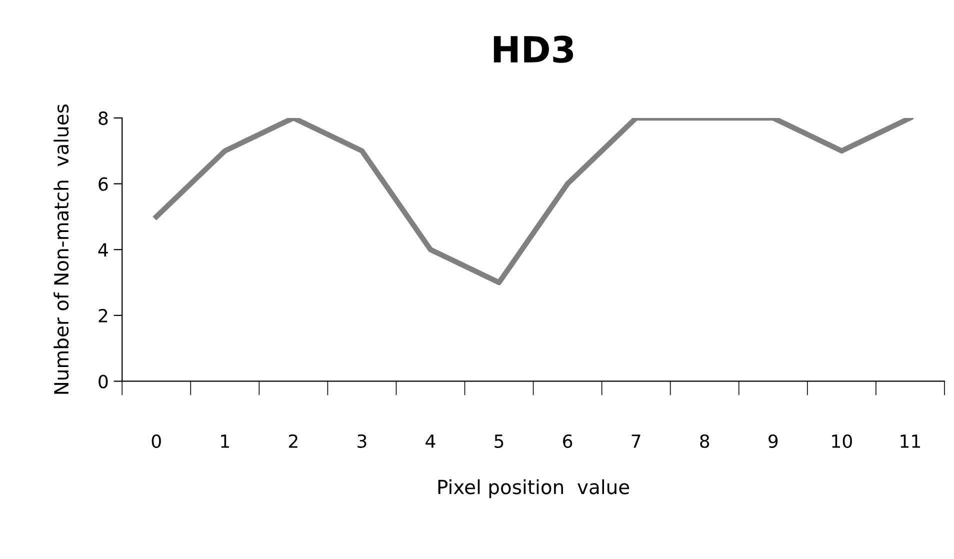 The image size is (954, 559). What do you see at coordinates (61, 249) in the screenshot?
I see `y-axis-title: Number of Non-match values` at bounding box center [61, 249].